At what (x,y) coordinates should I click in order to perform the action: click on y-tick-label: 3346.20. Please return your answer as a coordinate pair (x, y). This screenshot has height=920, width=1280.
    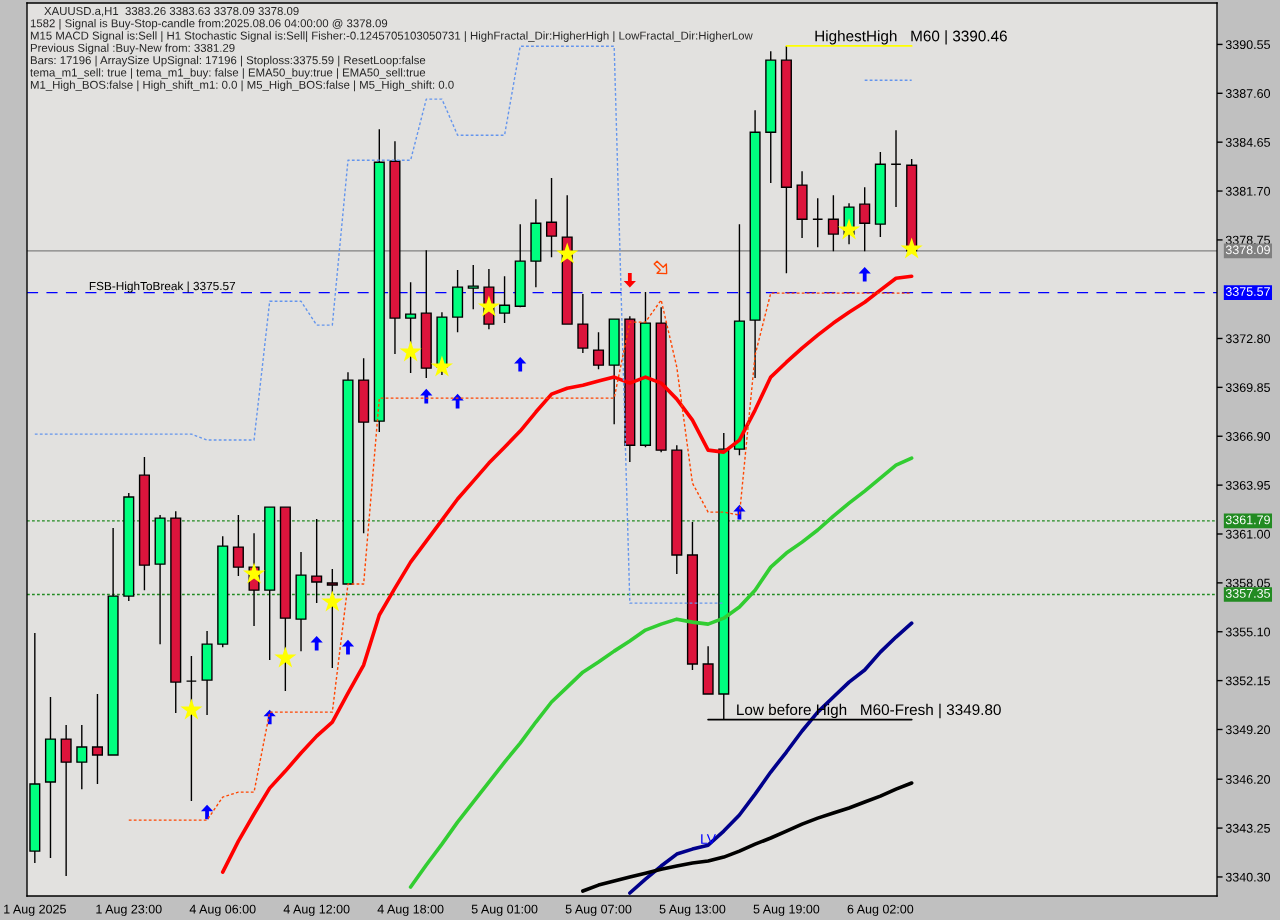
    Looking at the image, I should click on (1248, 779).